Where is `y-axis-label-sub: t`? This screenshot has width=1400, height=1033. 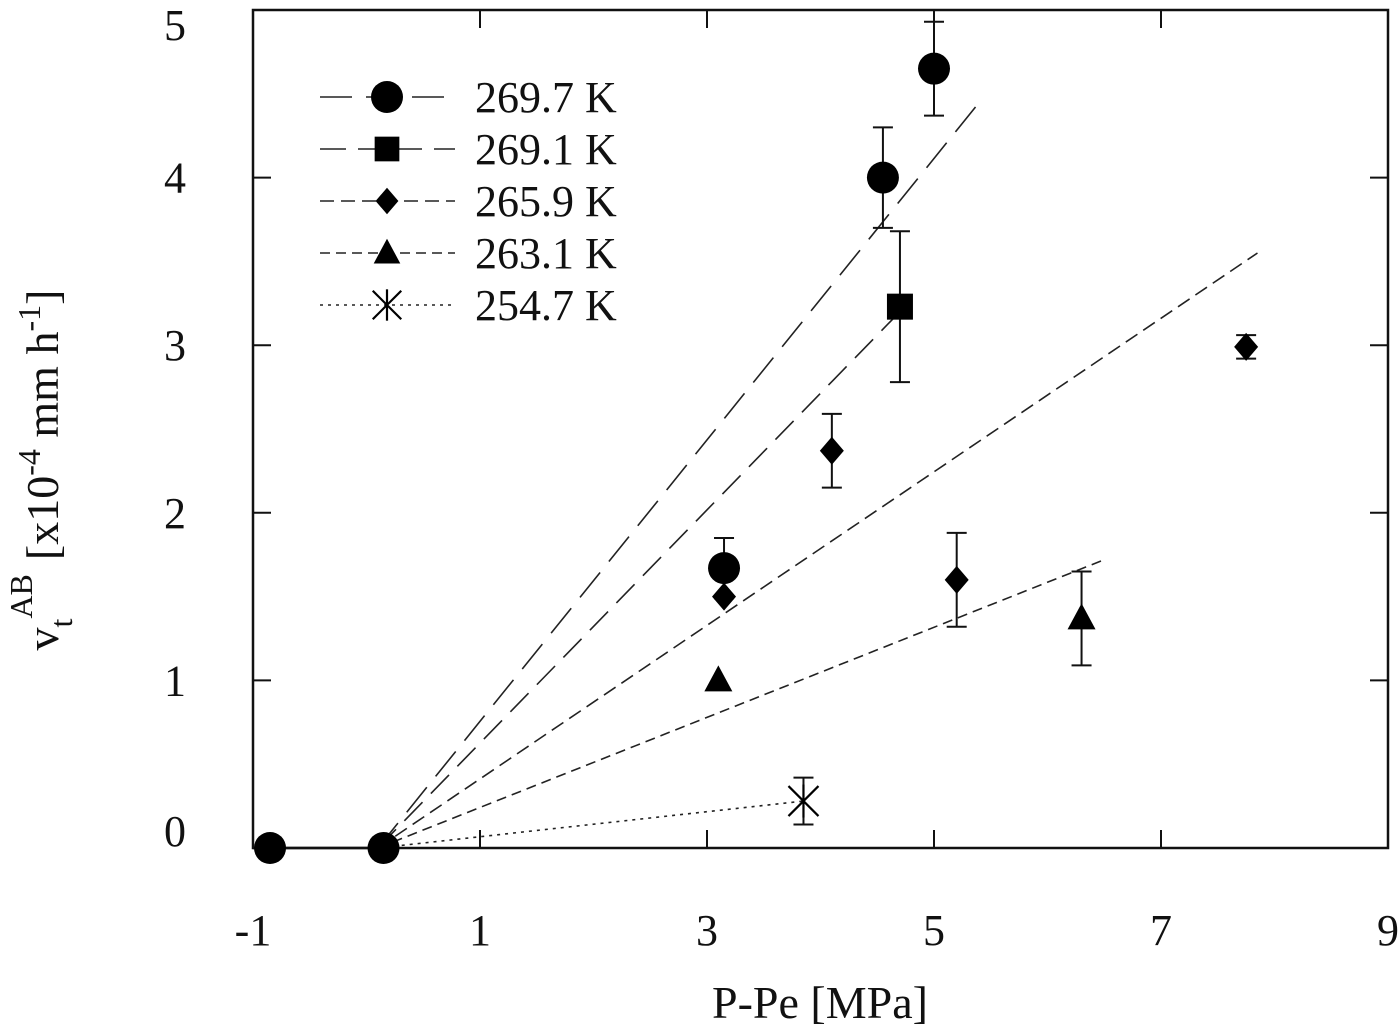 y-axis-label-sub: t is located at coordinates (61, 622).